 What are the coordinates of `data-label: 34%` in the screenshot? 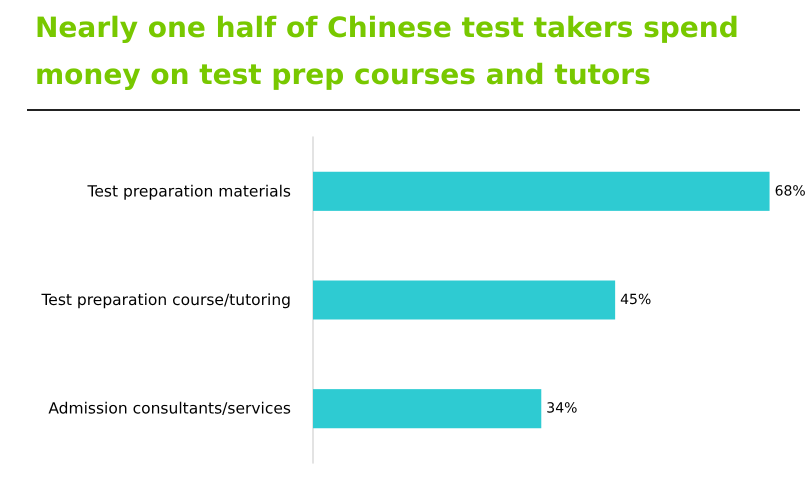 It's located at (562, 408).